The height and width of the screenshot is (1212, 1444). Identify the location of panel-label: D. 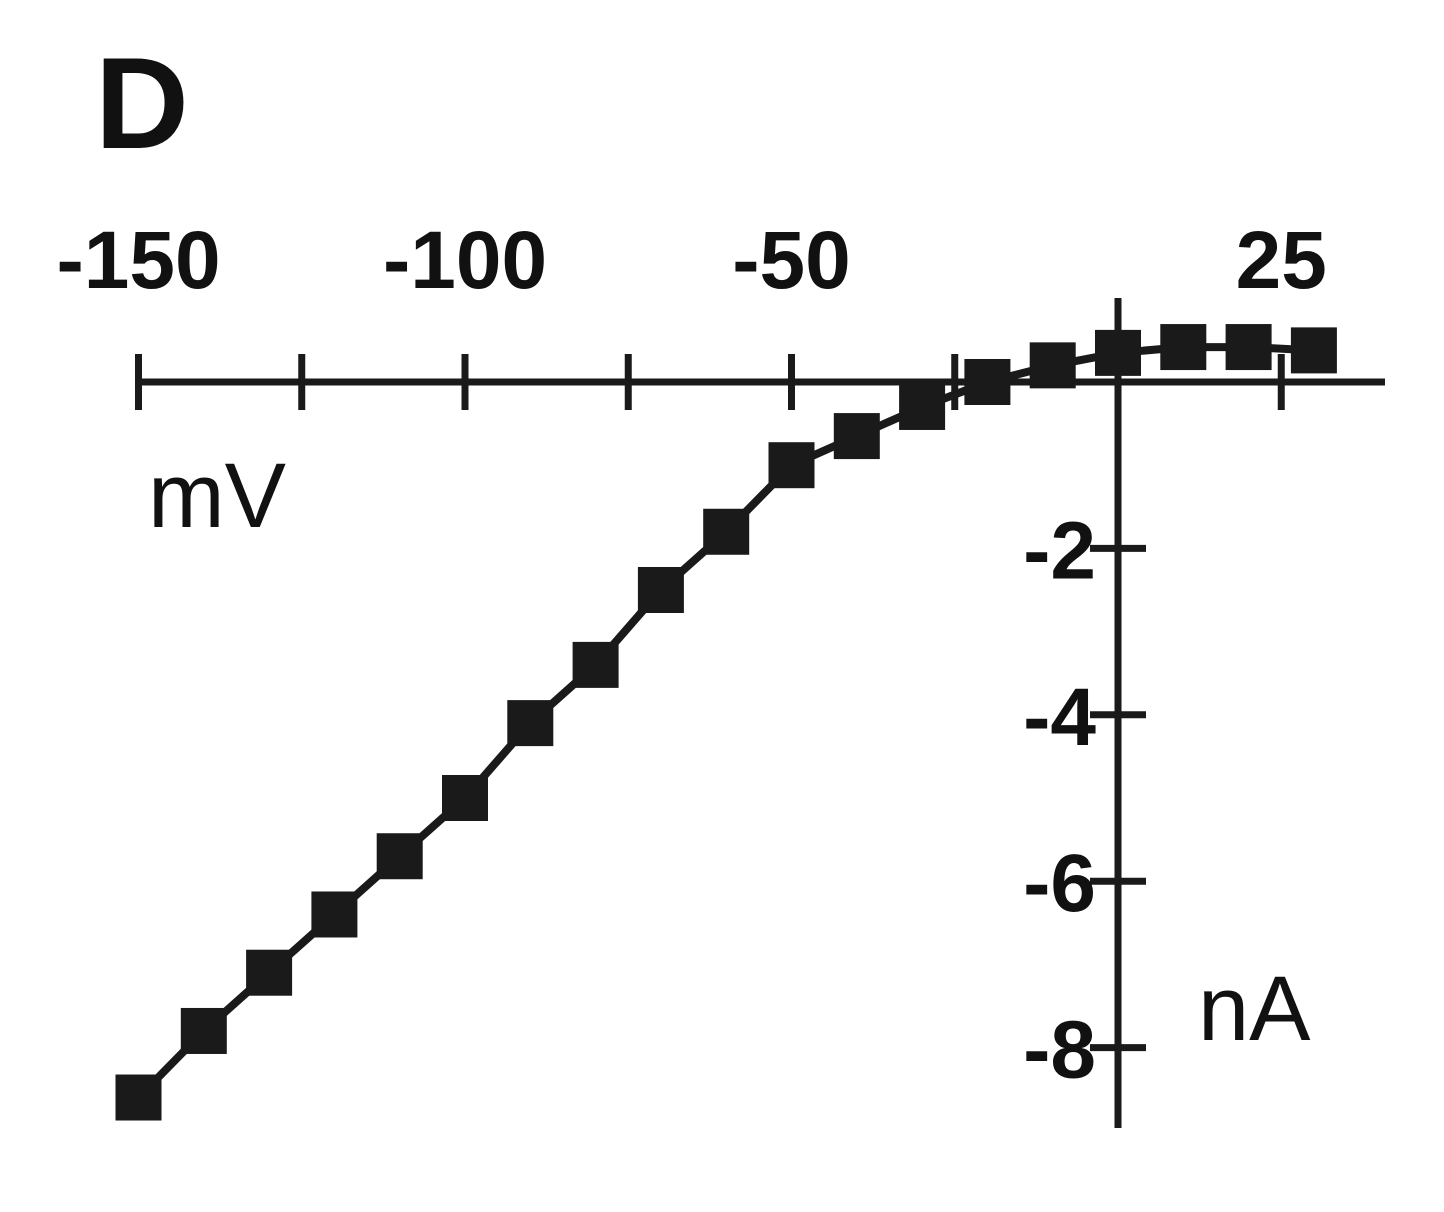
(142, 103).